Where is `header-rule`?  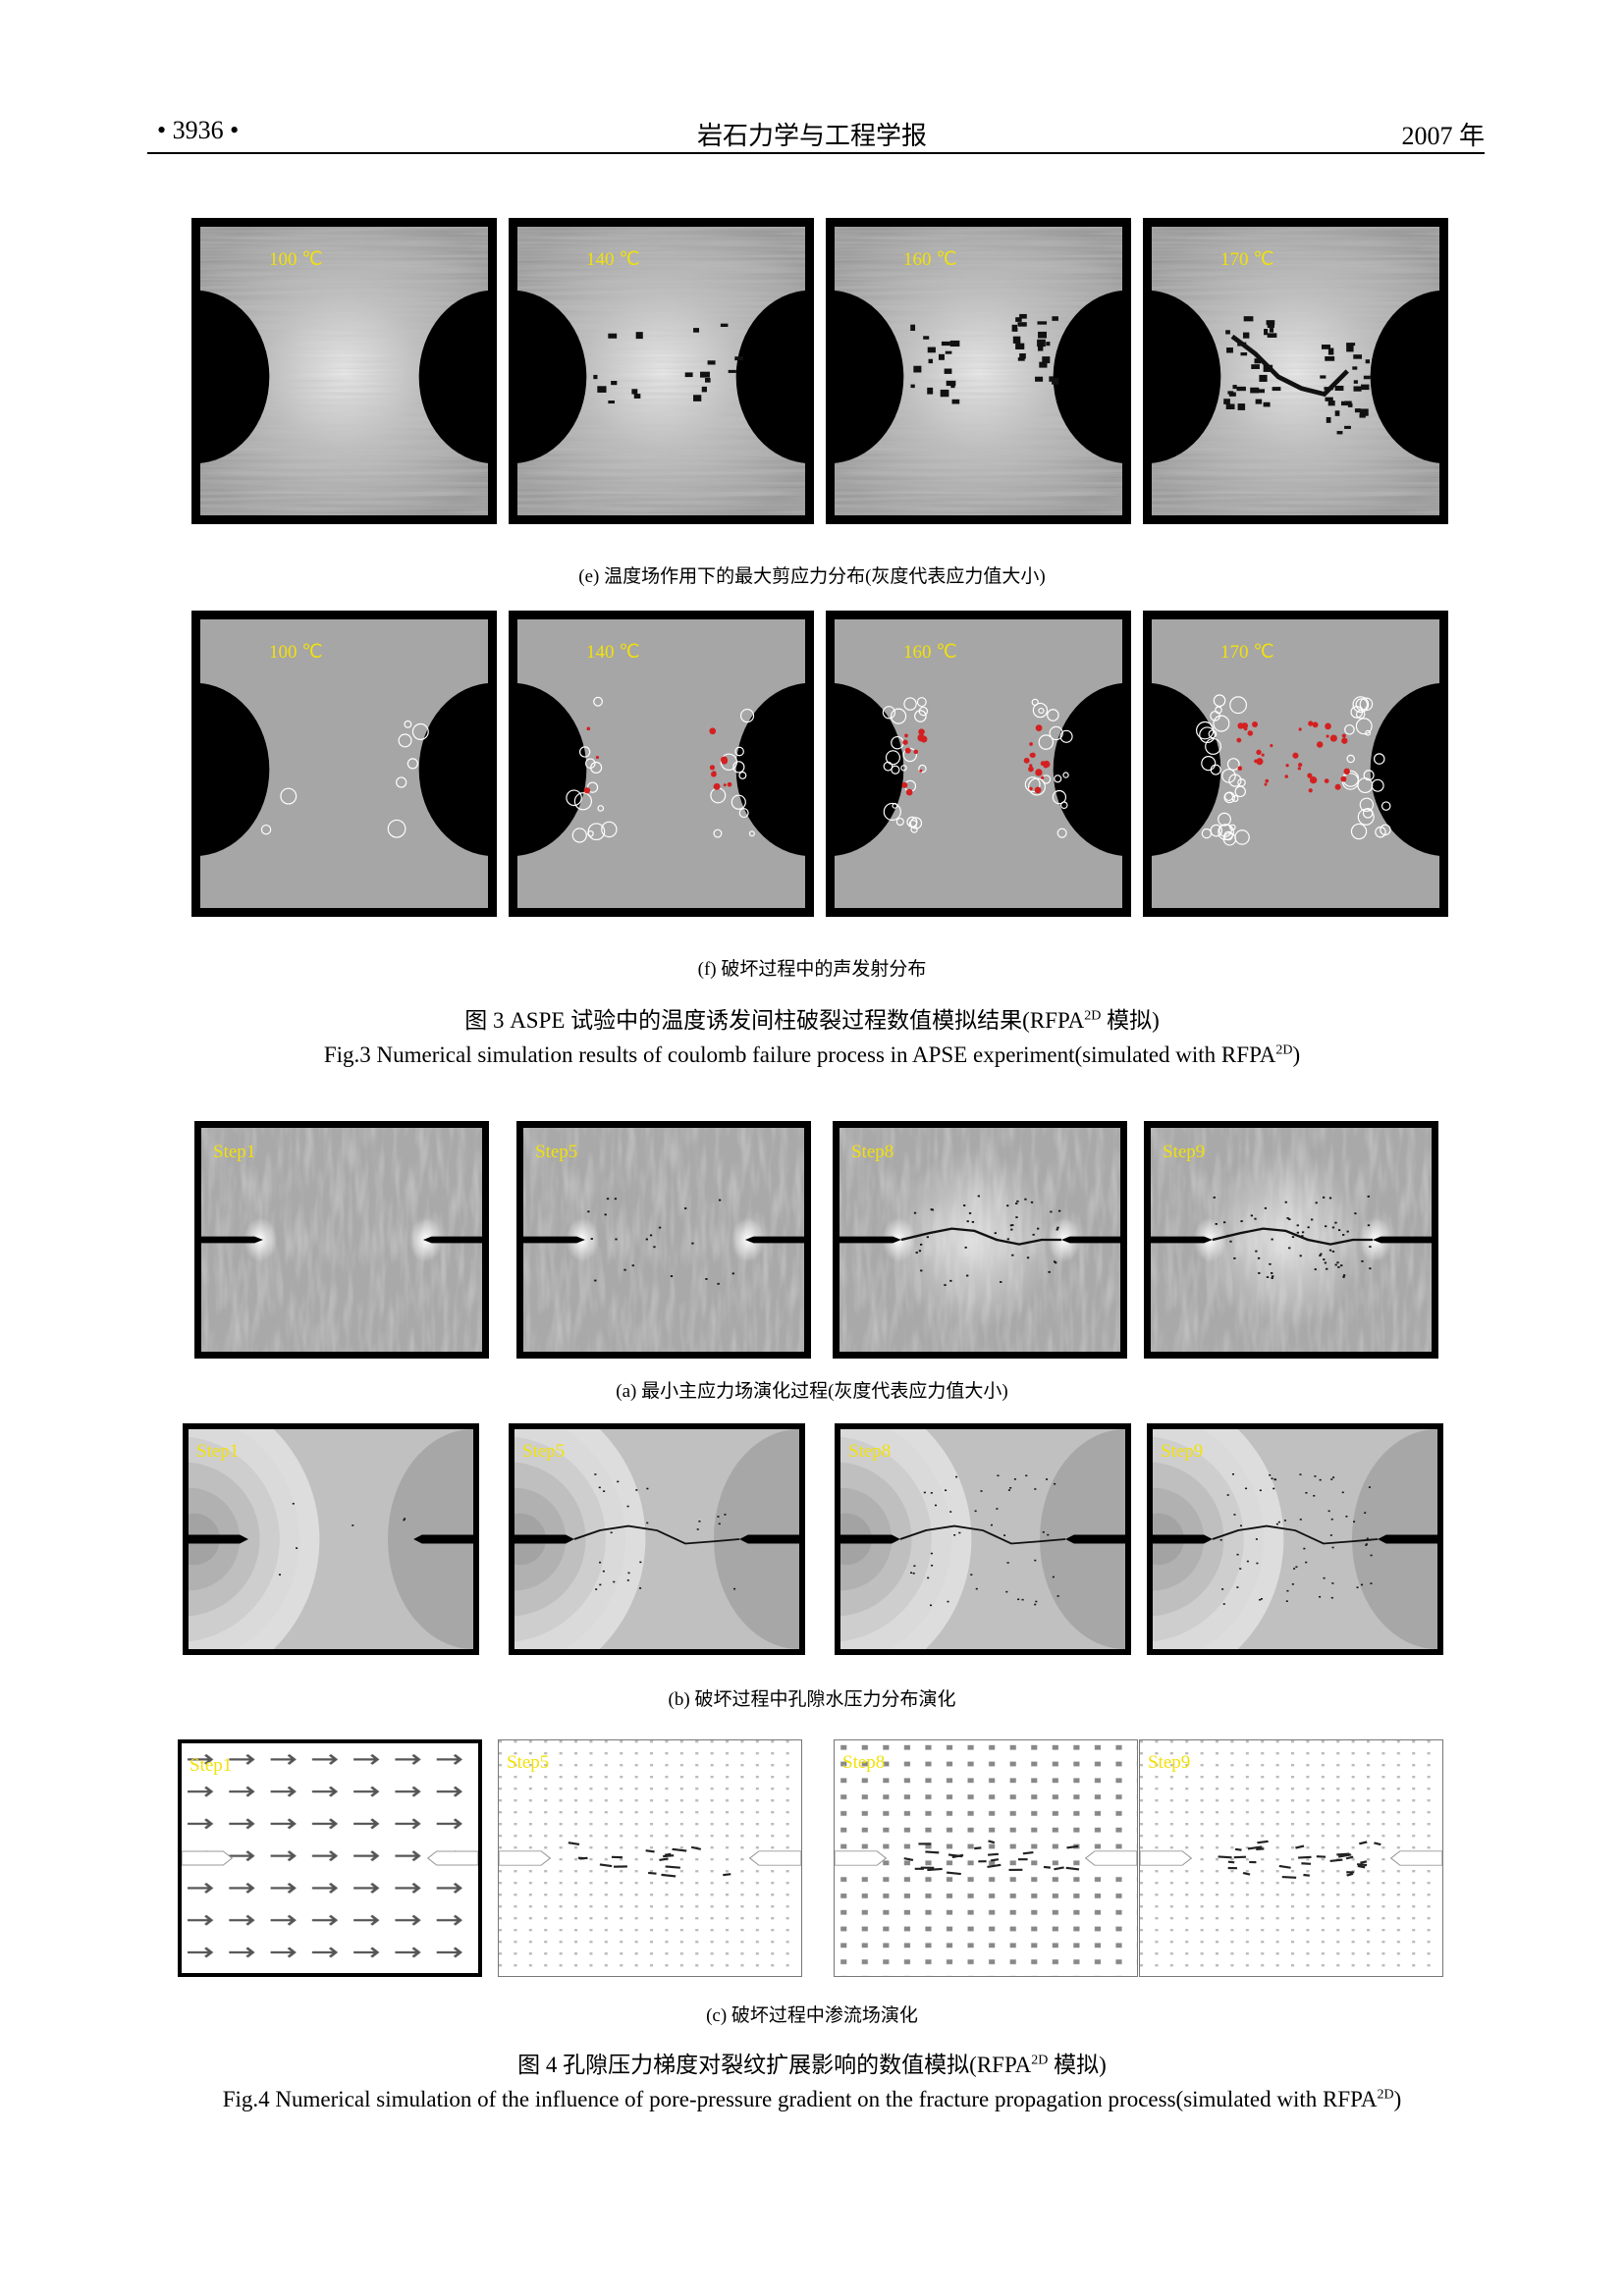
header-rule is located at coordinates (816, 153).